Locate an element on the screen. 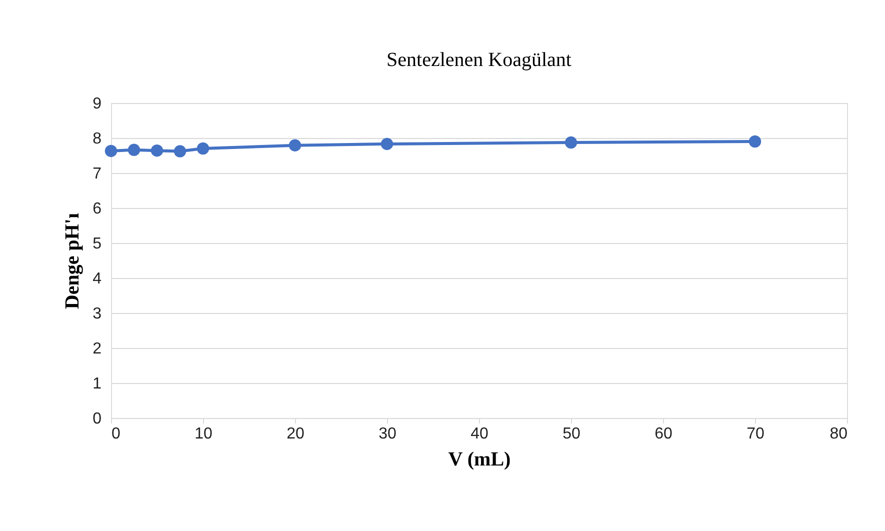 This screenshot has width=885, height=531. y-tick-label: 8 is located at coordinates (97, 139).